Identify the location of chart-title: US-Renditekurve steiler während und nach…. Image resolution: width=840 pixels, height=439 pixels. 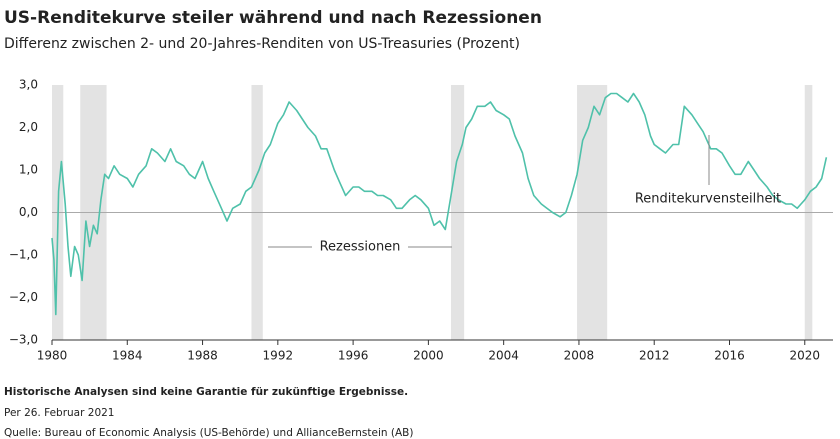
(273, 18).